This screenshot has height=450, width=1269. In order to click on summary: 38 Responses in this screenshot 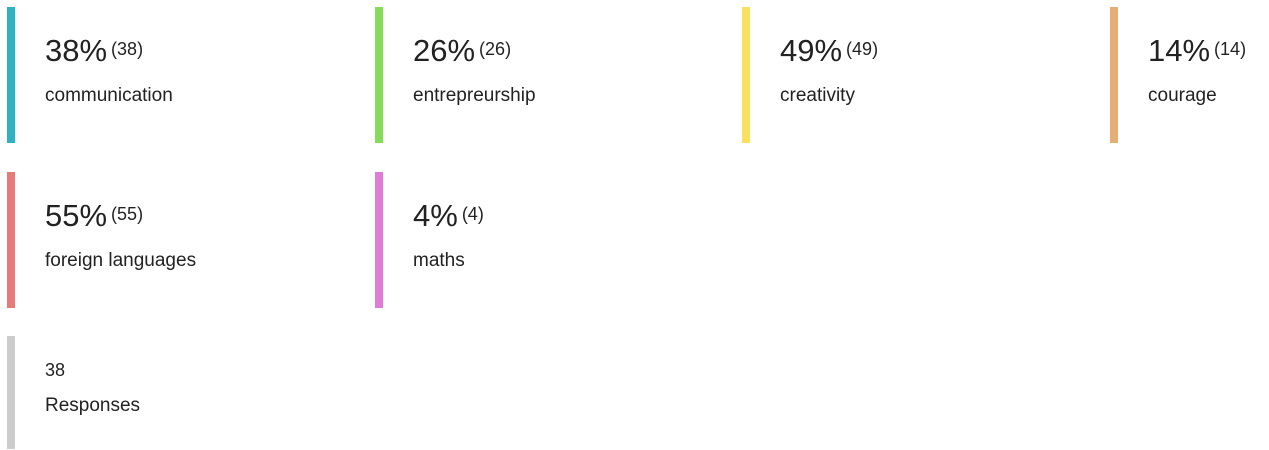, I will do `click(187, 392)`.